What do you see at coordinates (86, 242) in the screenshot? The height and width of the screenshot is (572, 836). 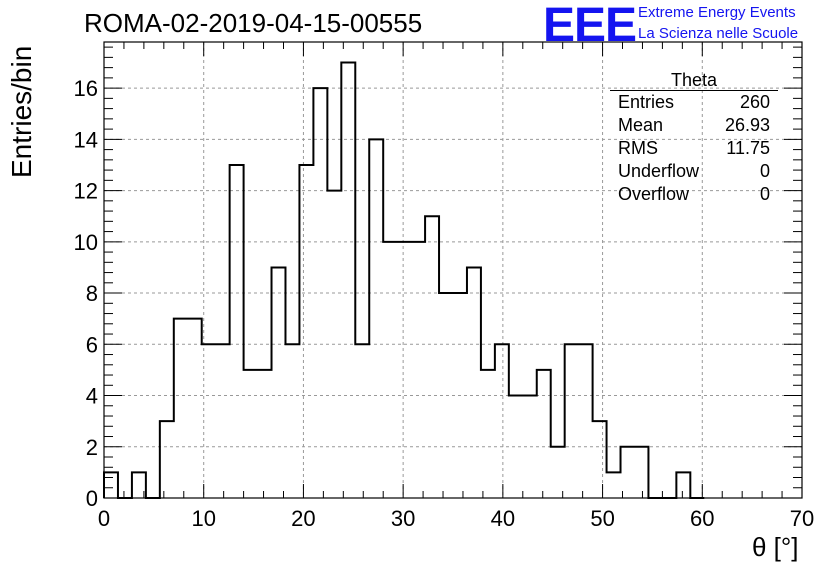 I see `y-tick-label: 10` at bounding box center [86, 242].